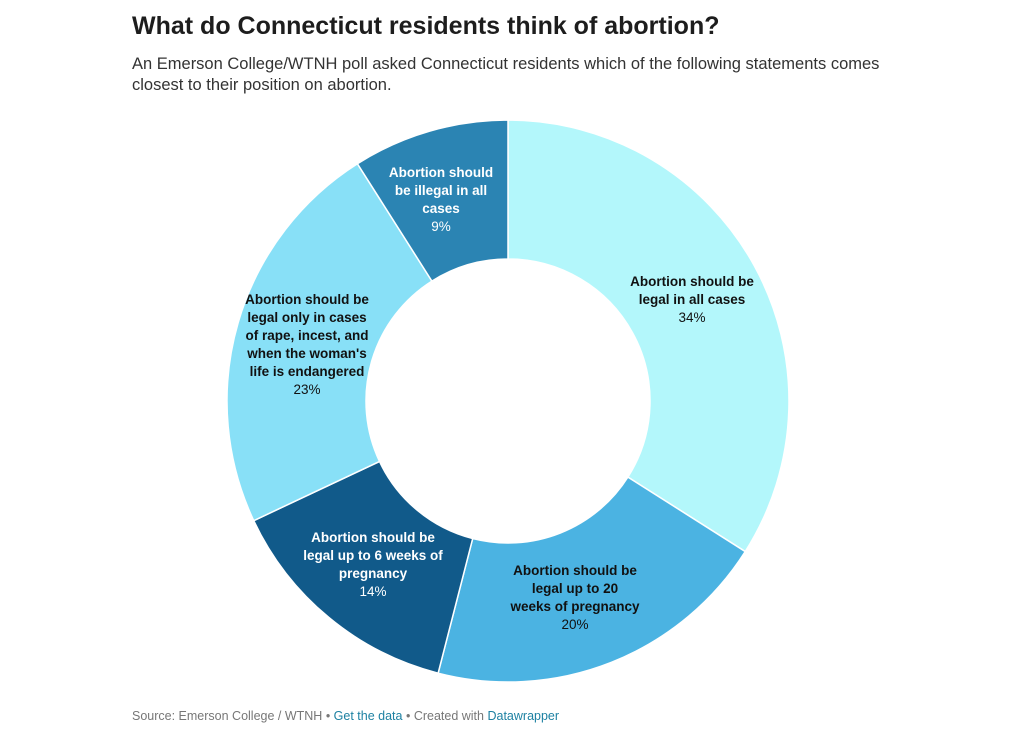 The width and height of the screenshot is (1024, 729). What do you see at coordinates (523, 716) in the screenshot?
I see `datawrapper-link: Datawrapper` at bounding box center [523, 716].